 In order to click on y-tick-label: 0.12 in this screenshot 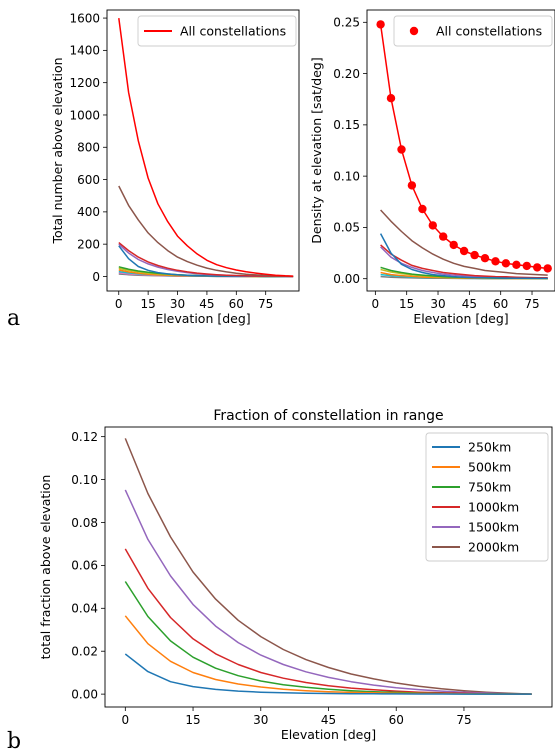, I will do `click(84, 437)`.